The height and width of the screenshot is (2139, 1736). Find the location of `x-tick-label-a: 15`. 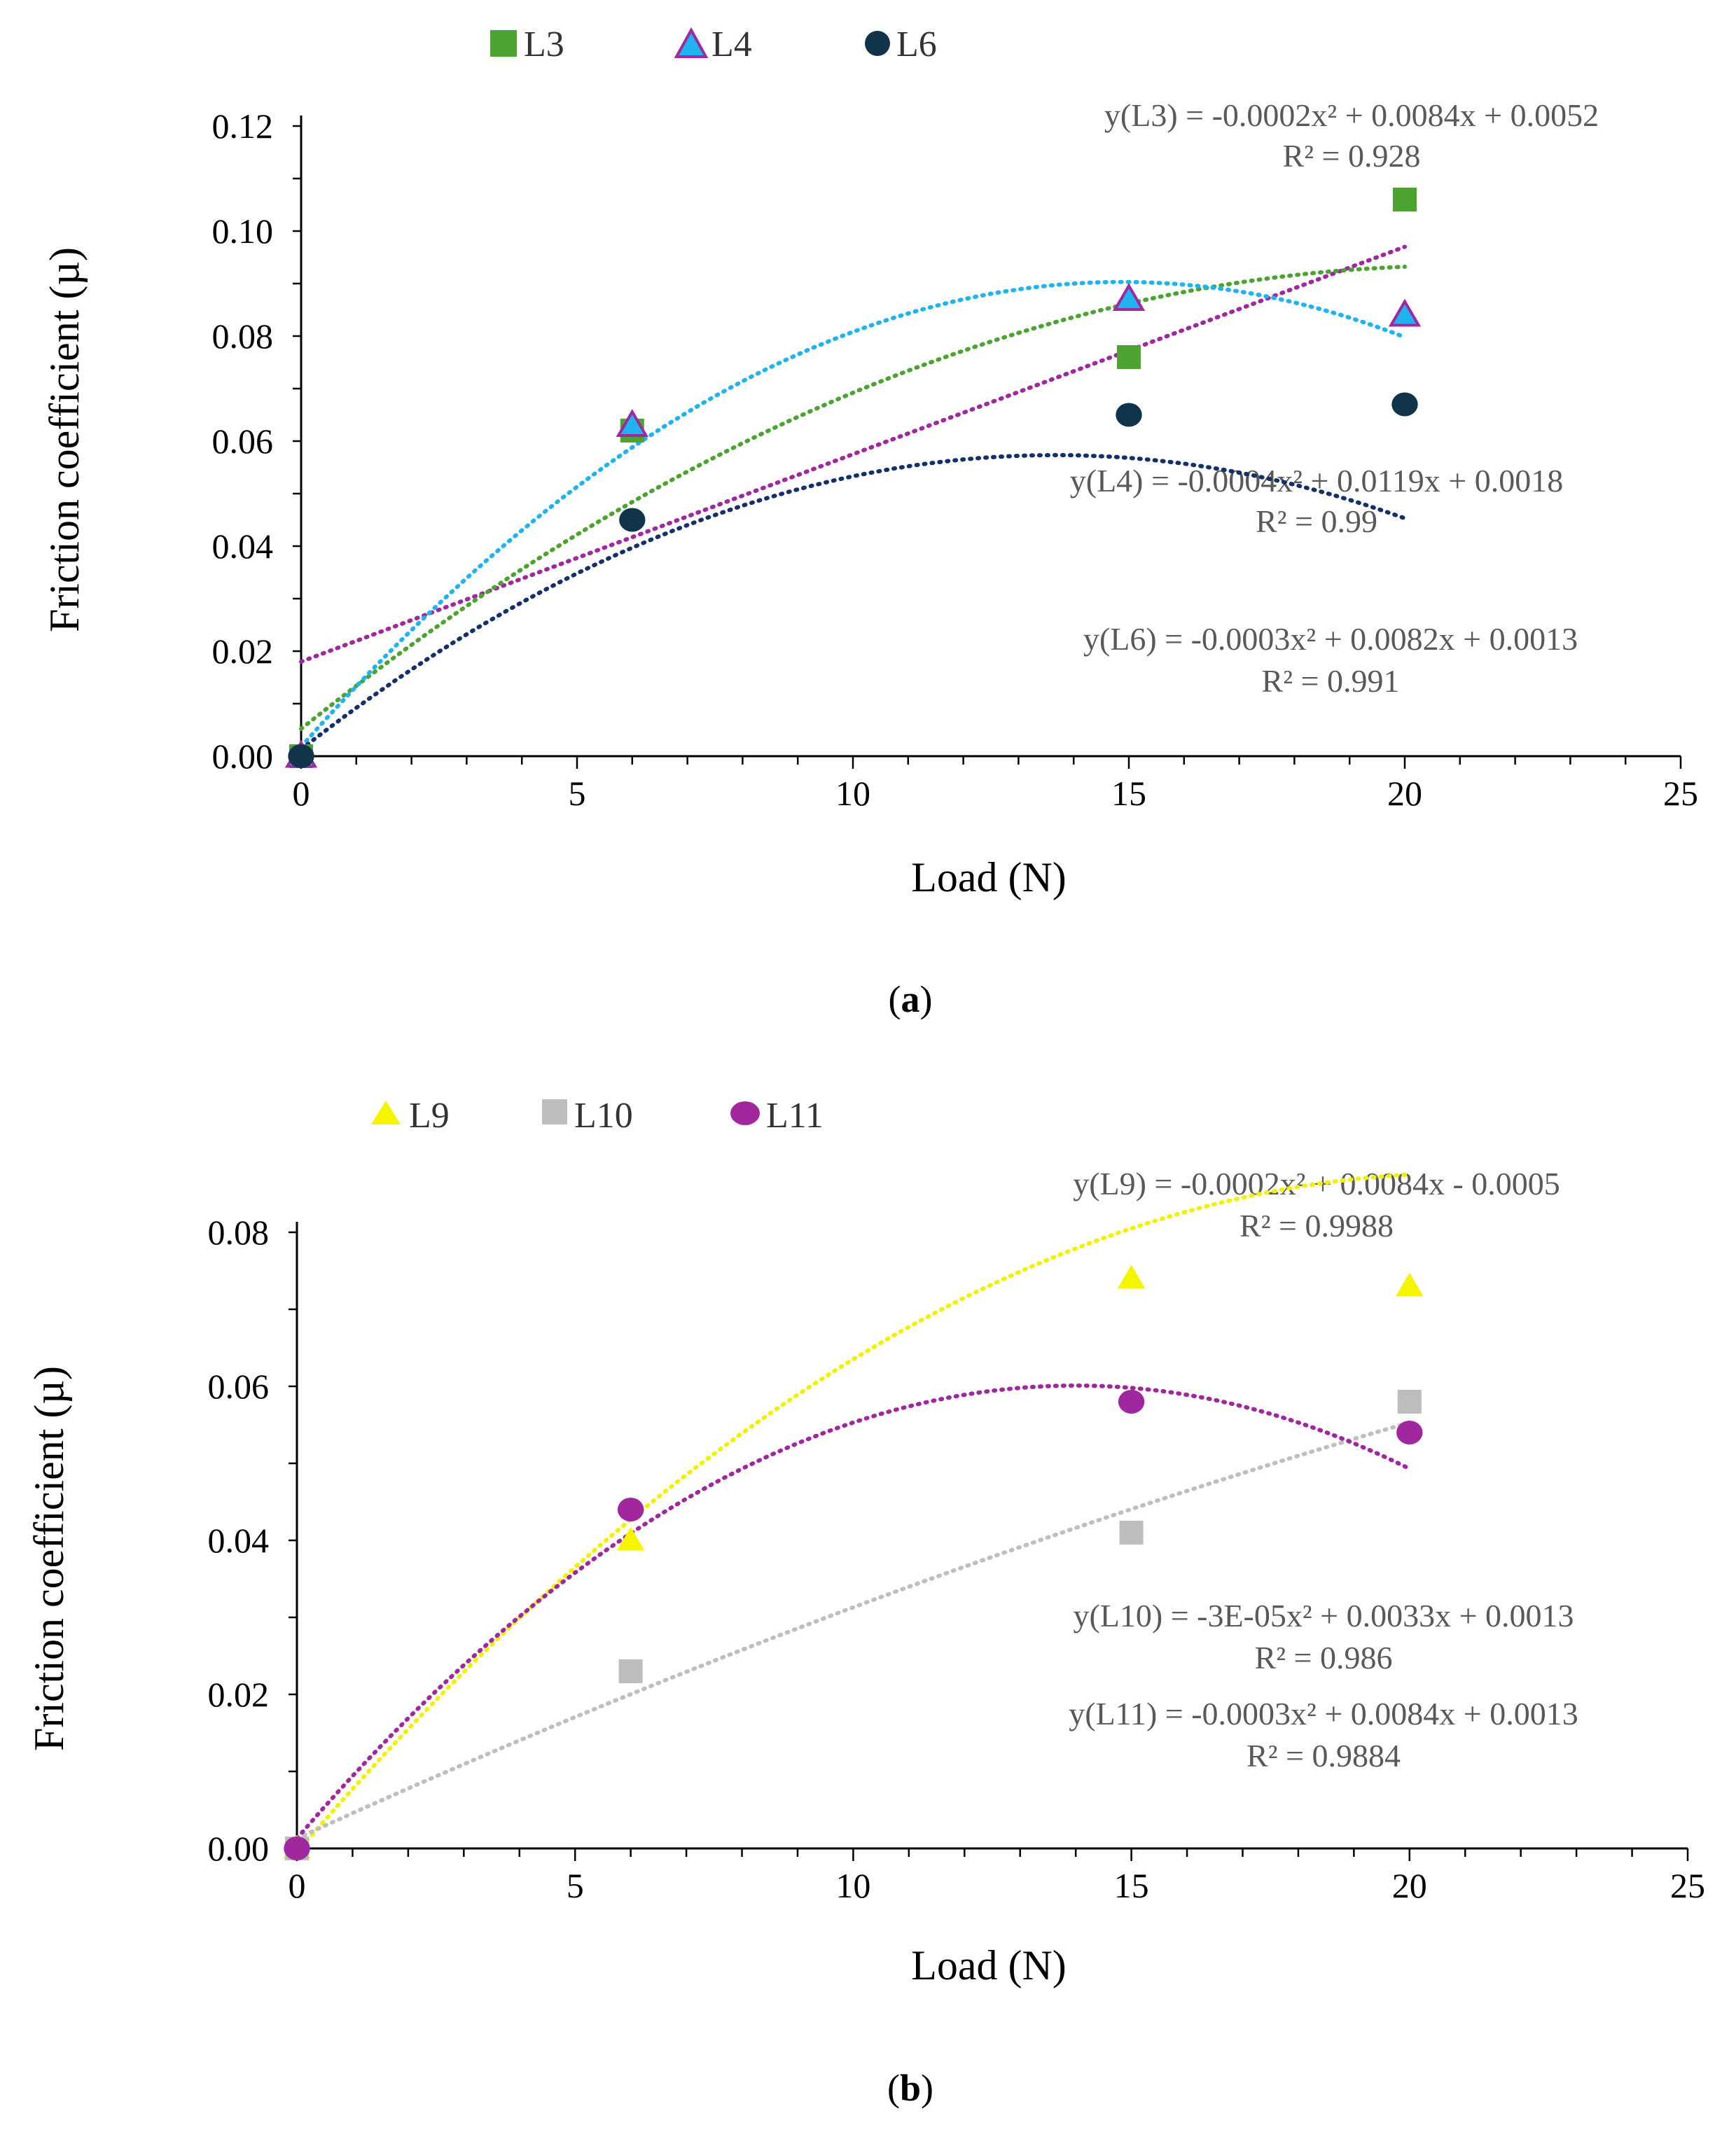

x-tick-label-a: 15 is located at coordinates (1128, 793).